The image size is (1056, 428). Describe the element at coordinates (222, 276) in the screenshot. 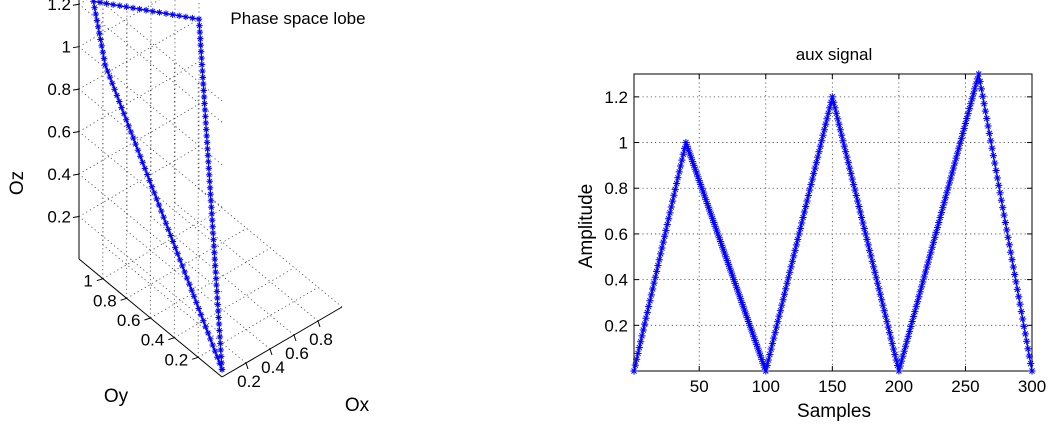

I see `grid-line` at that location.